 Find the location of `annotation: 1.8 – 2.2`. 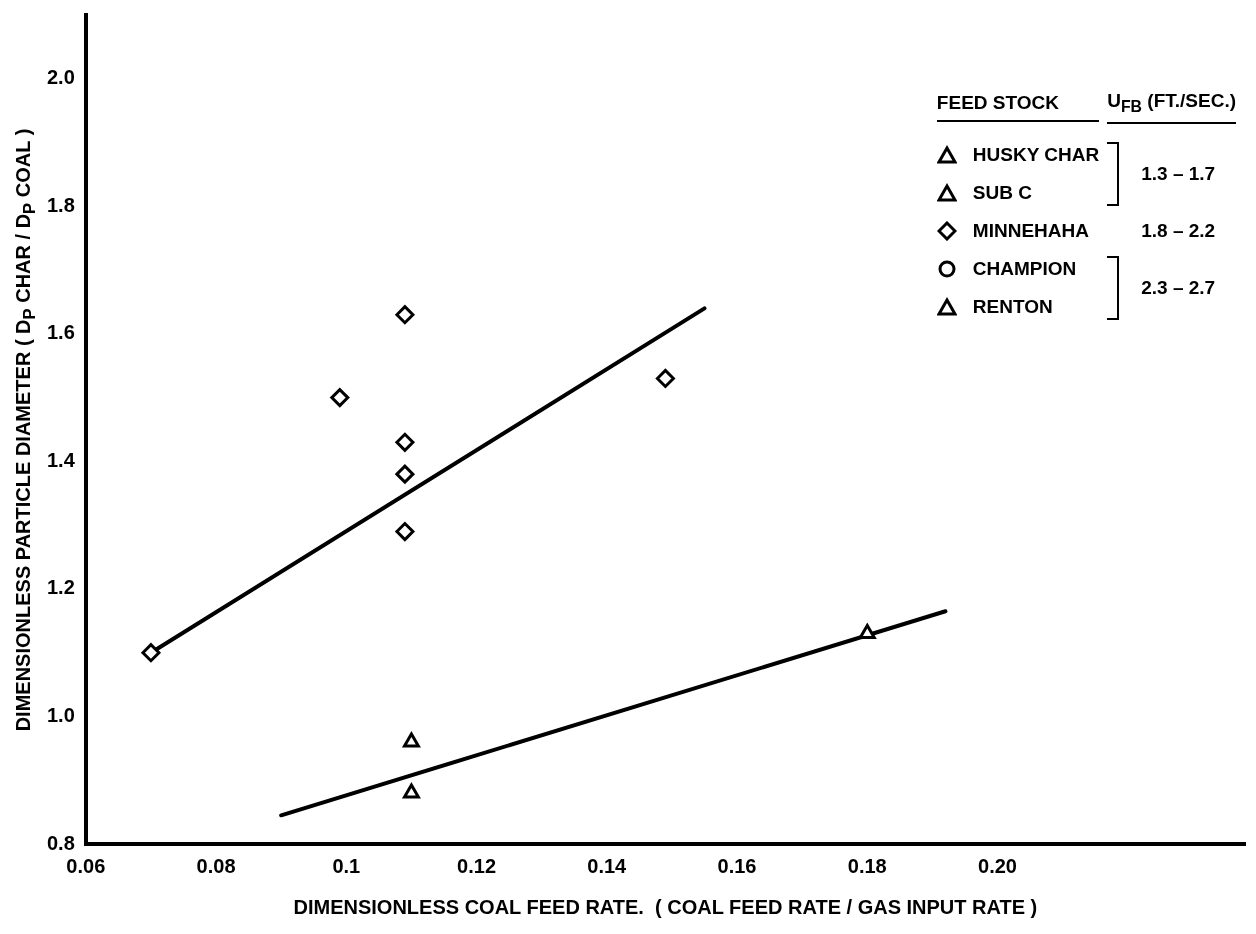

annotation: 1.8 – 2.2 is located at coordinates (1179, 230).